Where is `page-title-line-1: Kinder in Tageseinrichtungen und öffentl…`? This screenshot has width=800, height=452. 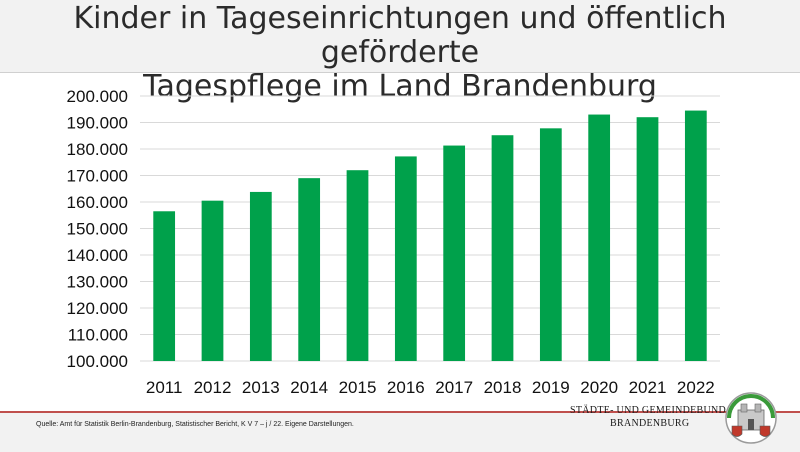 page-title-line-1: Kinder in Tageseinrichtungen und öffentl… is located at coordinates (400, 35).